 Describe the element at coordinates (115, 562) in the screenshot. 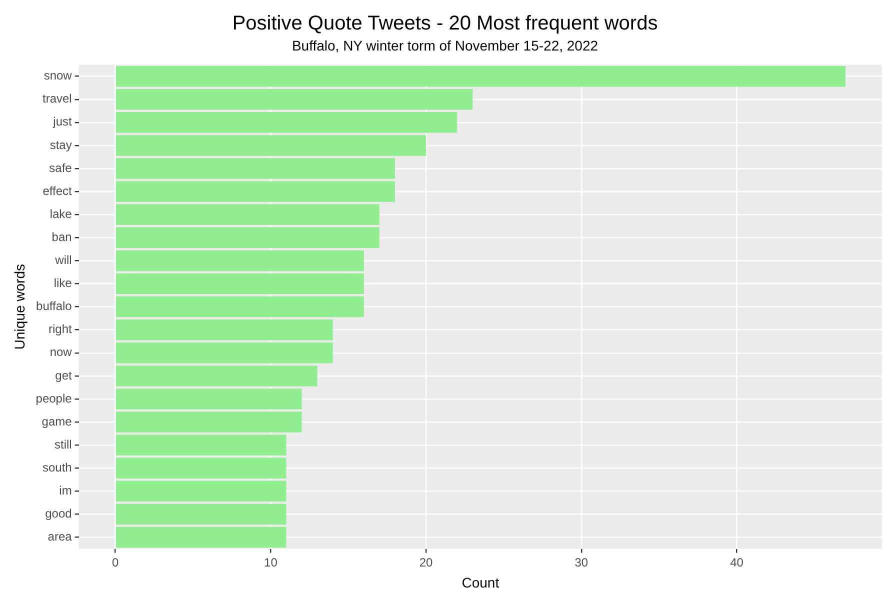

I see `x-tick-label: 0` at that location.